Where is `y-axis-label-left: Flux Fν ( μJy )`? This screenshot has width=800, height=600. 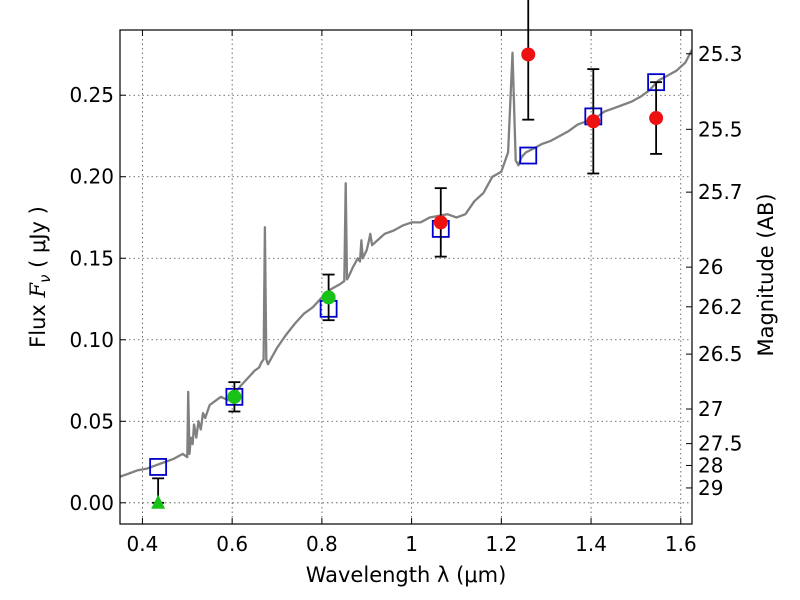
y-axis-label-left: Flux Fν ( μJy ) is located at coordinates (40, 277).